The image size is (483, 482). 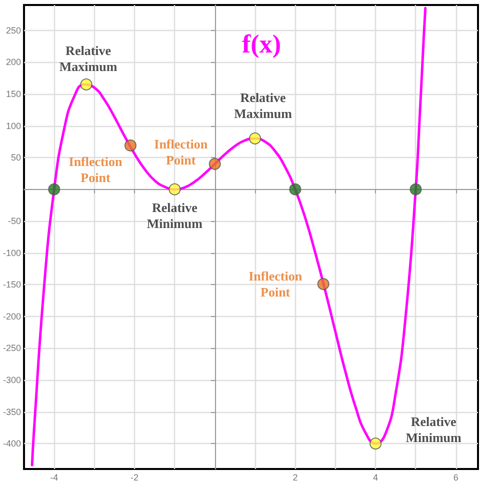 What do you see at coordinates (12, 285) in the screenshot?
I see `y-tick-label: -150` at bounding box center [12, 285].